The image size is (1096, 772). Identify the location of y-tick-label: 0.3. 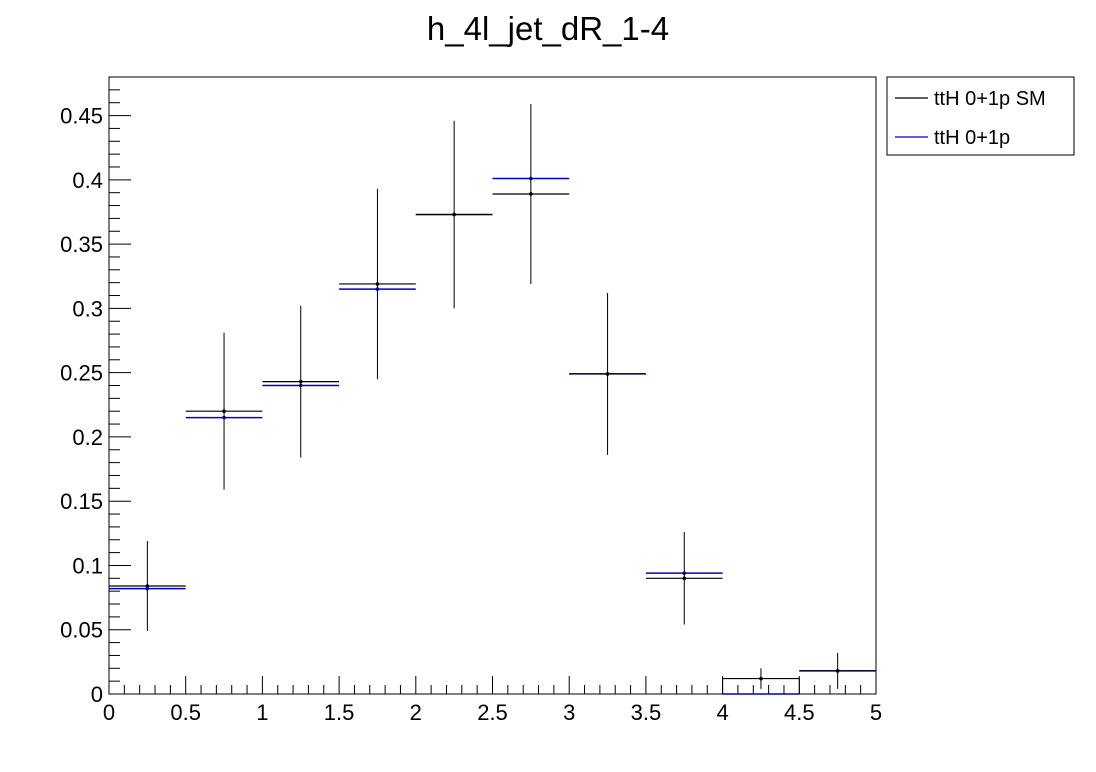
(87, 308).